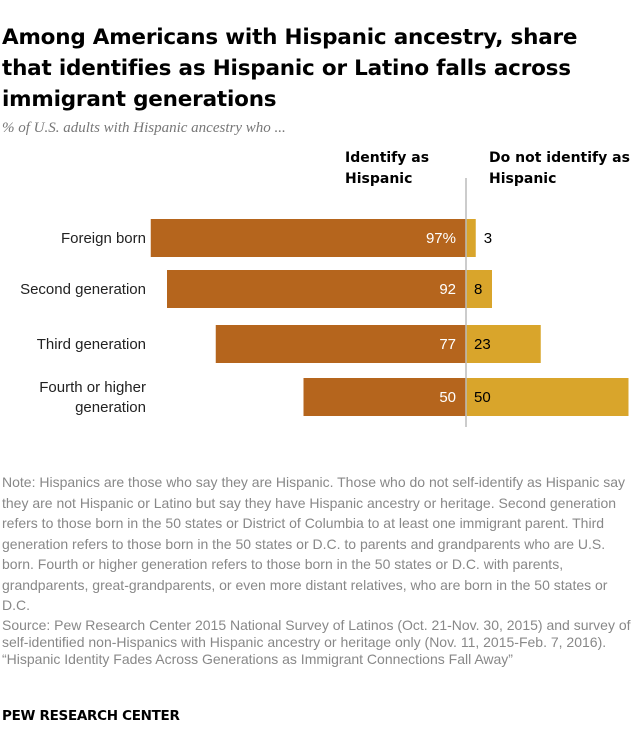 The height and width of the screenshot is (751, 640). What do you see at coordinates (447, 344) in the screenshot?
I see `value-label-identify: 77` at bounding box center [447, 344].